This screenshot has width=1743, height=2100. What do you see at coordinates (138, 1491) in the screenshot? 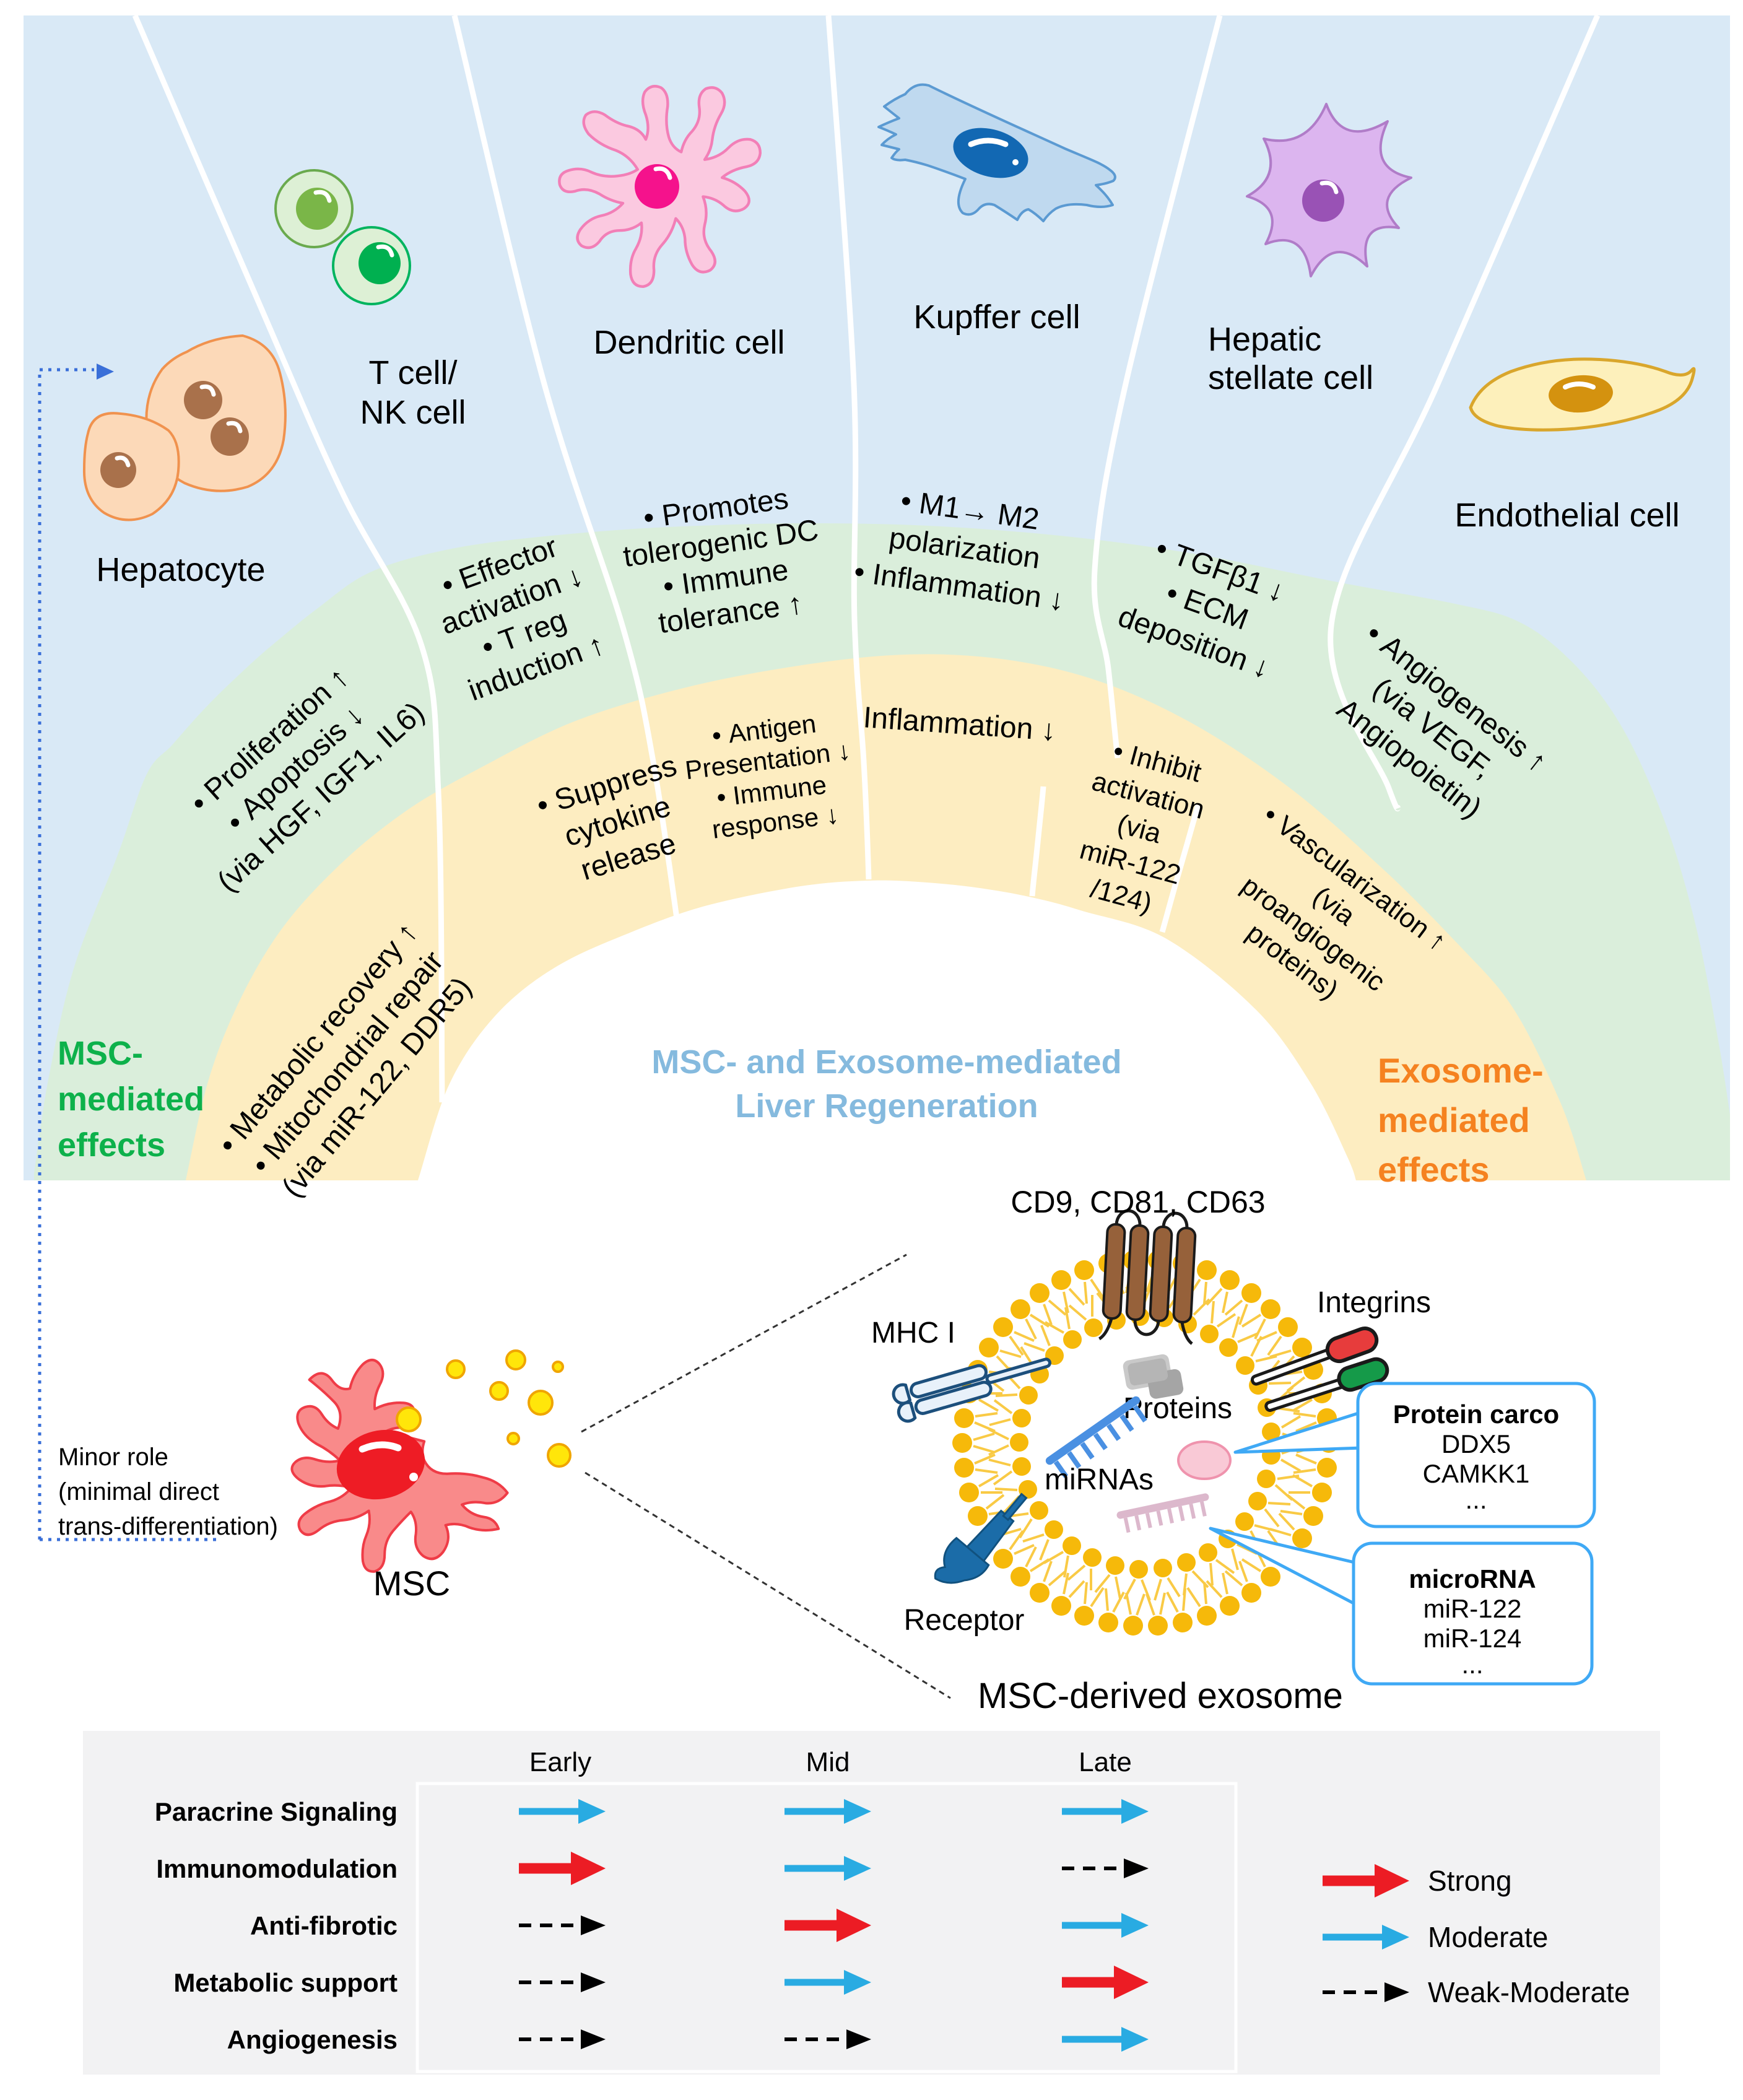
I see `svg-text: (minimal direct` at bounding box center [138, 1491].